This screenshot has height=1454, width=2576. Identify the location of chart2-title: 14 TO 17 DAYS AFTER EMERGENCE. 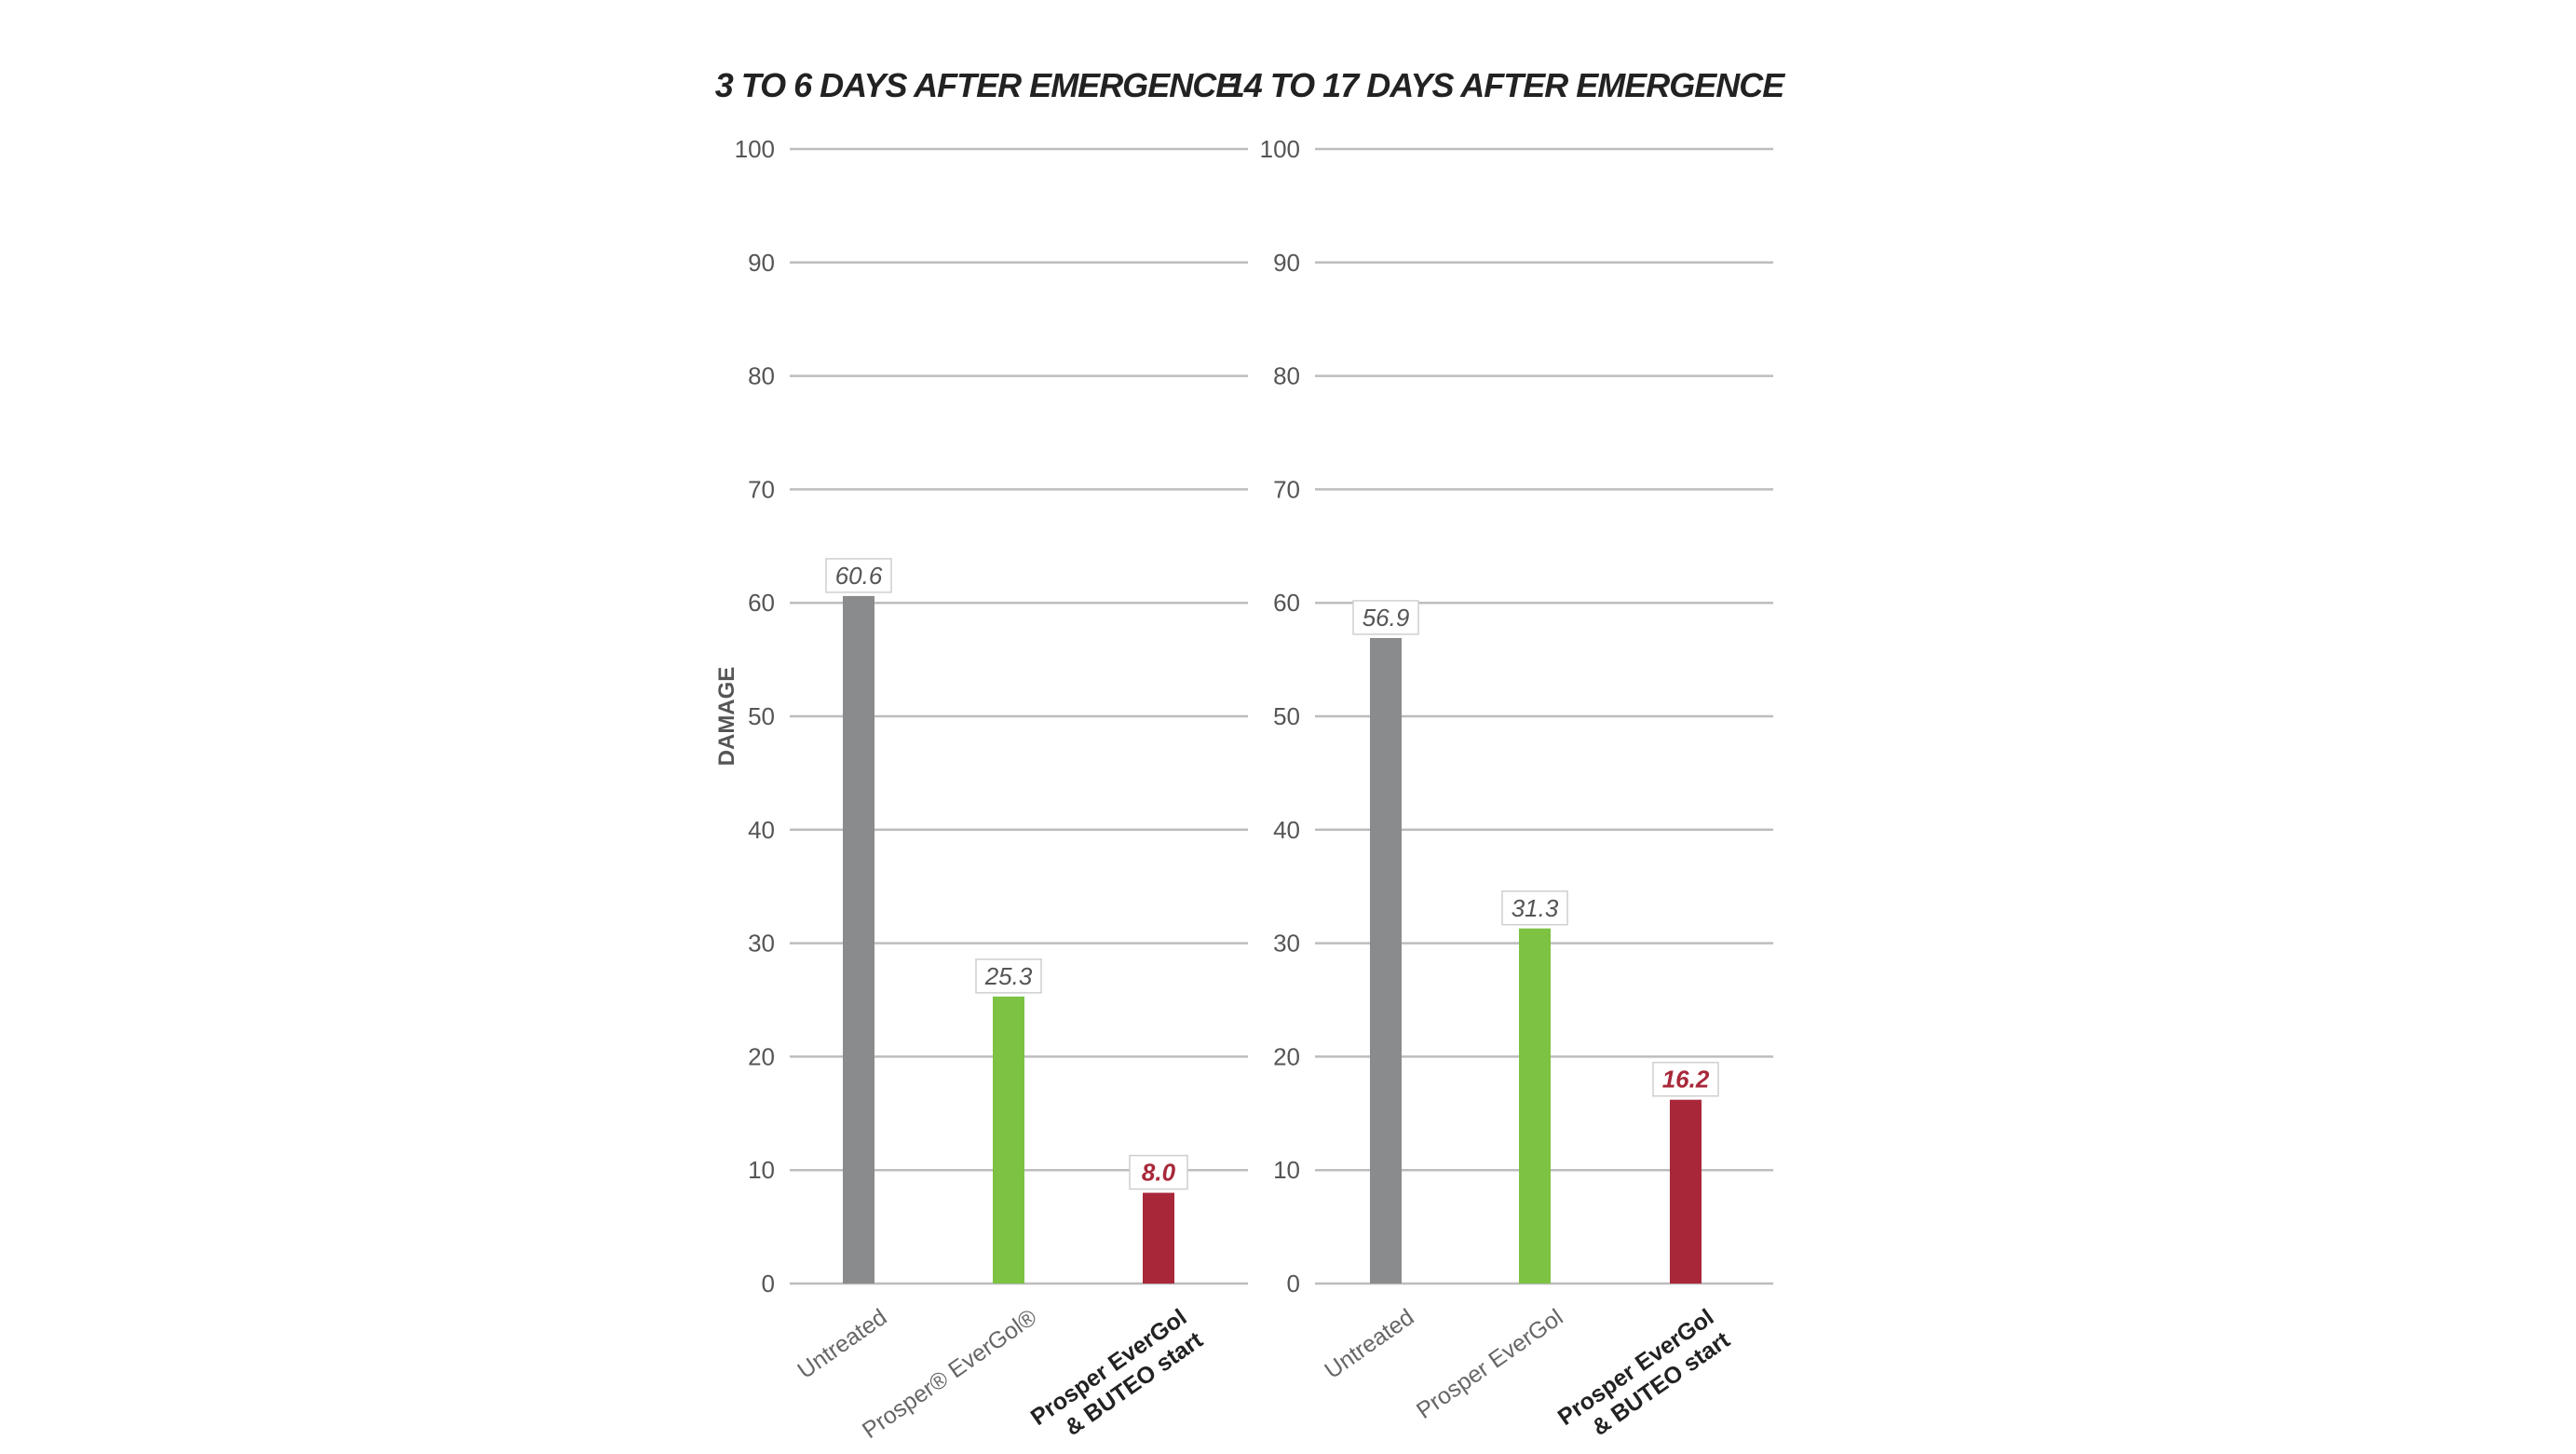
(1506, 85).